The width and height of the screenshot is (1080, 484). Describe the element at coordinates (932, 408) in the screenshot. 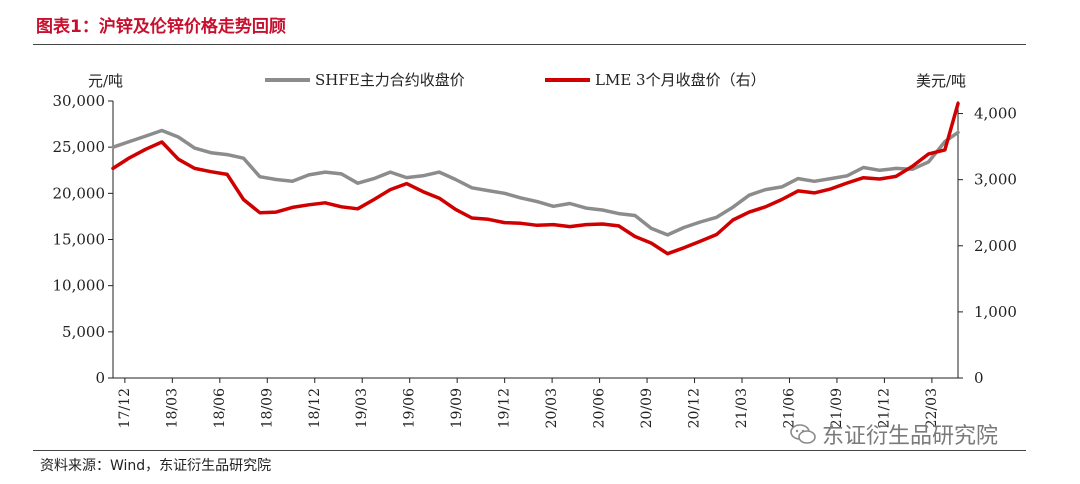

I see `x-tick-label: 22/03` at that location.